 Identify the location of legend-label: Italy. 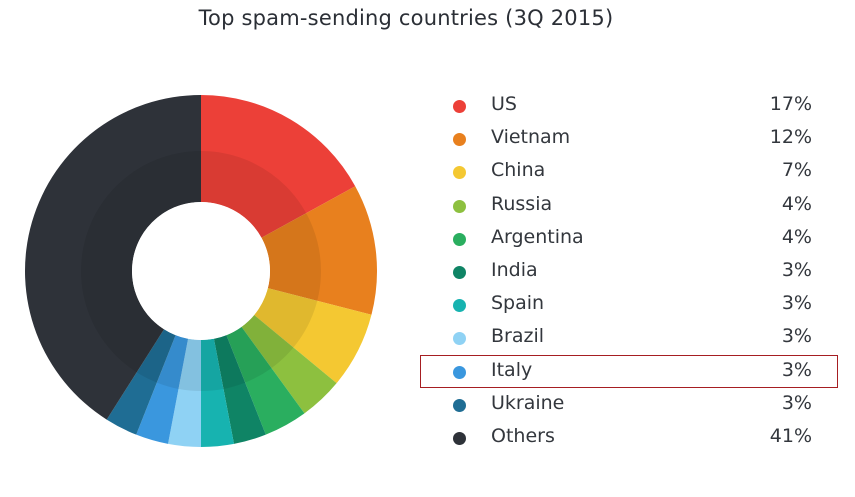
(512, 369).